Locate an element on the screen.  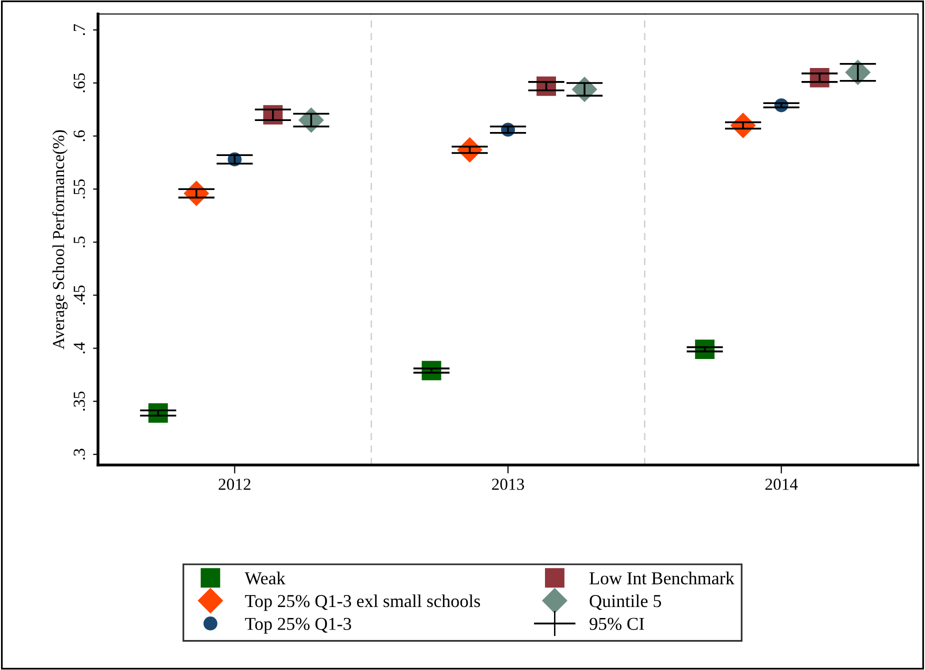
text: 95% CI is located at coordinates (617, 624).